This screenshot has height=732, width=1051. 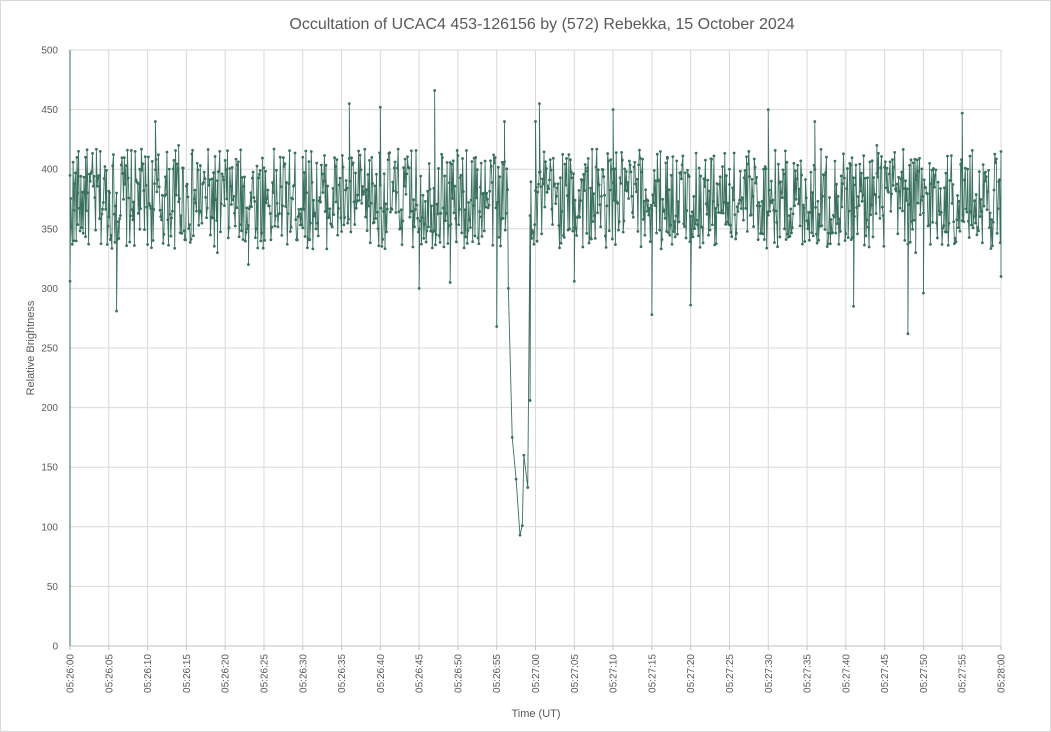 I want to click on y-tick-label: 200, so click(x=49, y=408).